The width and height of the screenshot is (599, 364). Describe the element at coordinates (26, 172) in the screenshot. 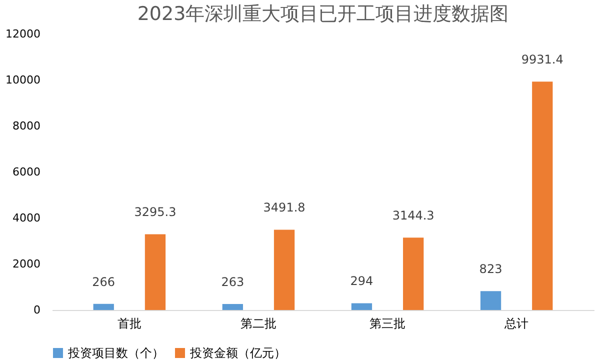

I see `y-tick-label: 6000` at that location.